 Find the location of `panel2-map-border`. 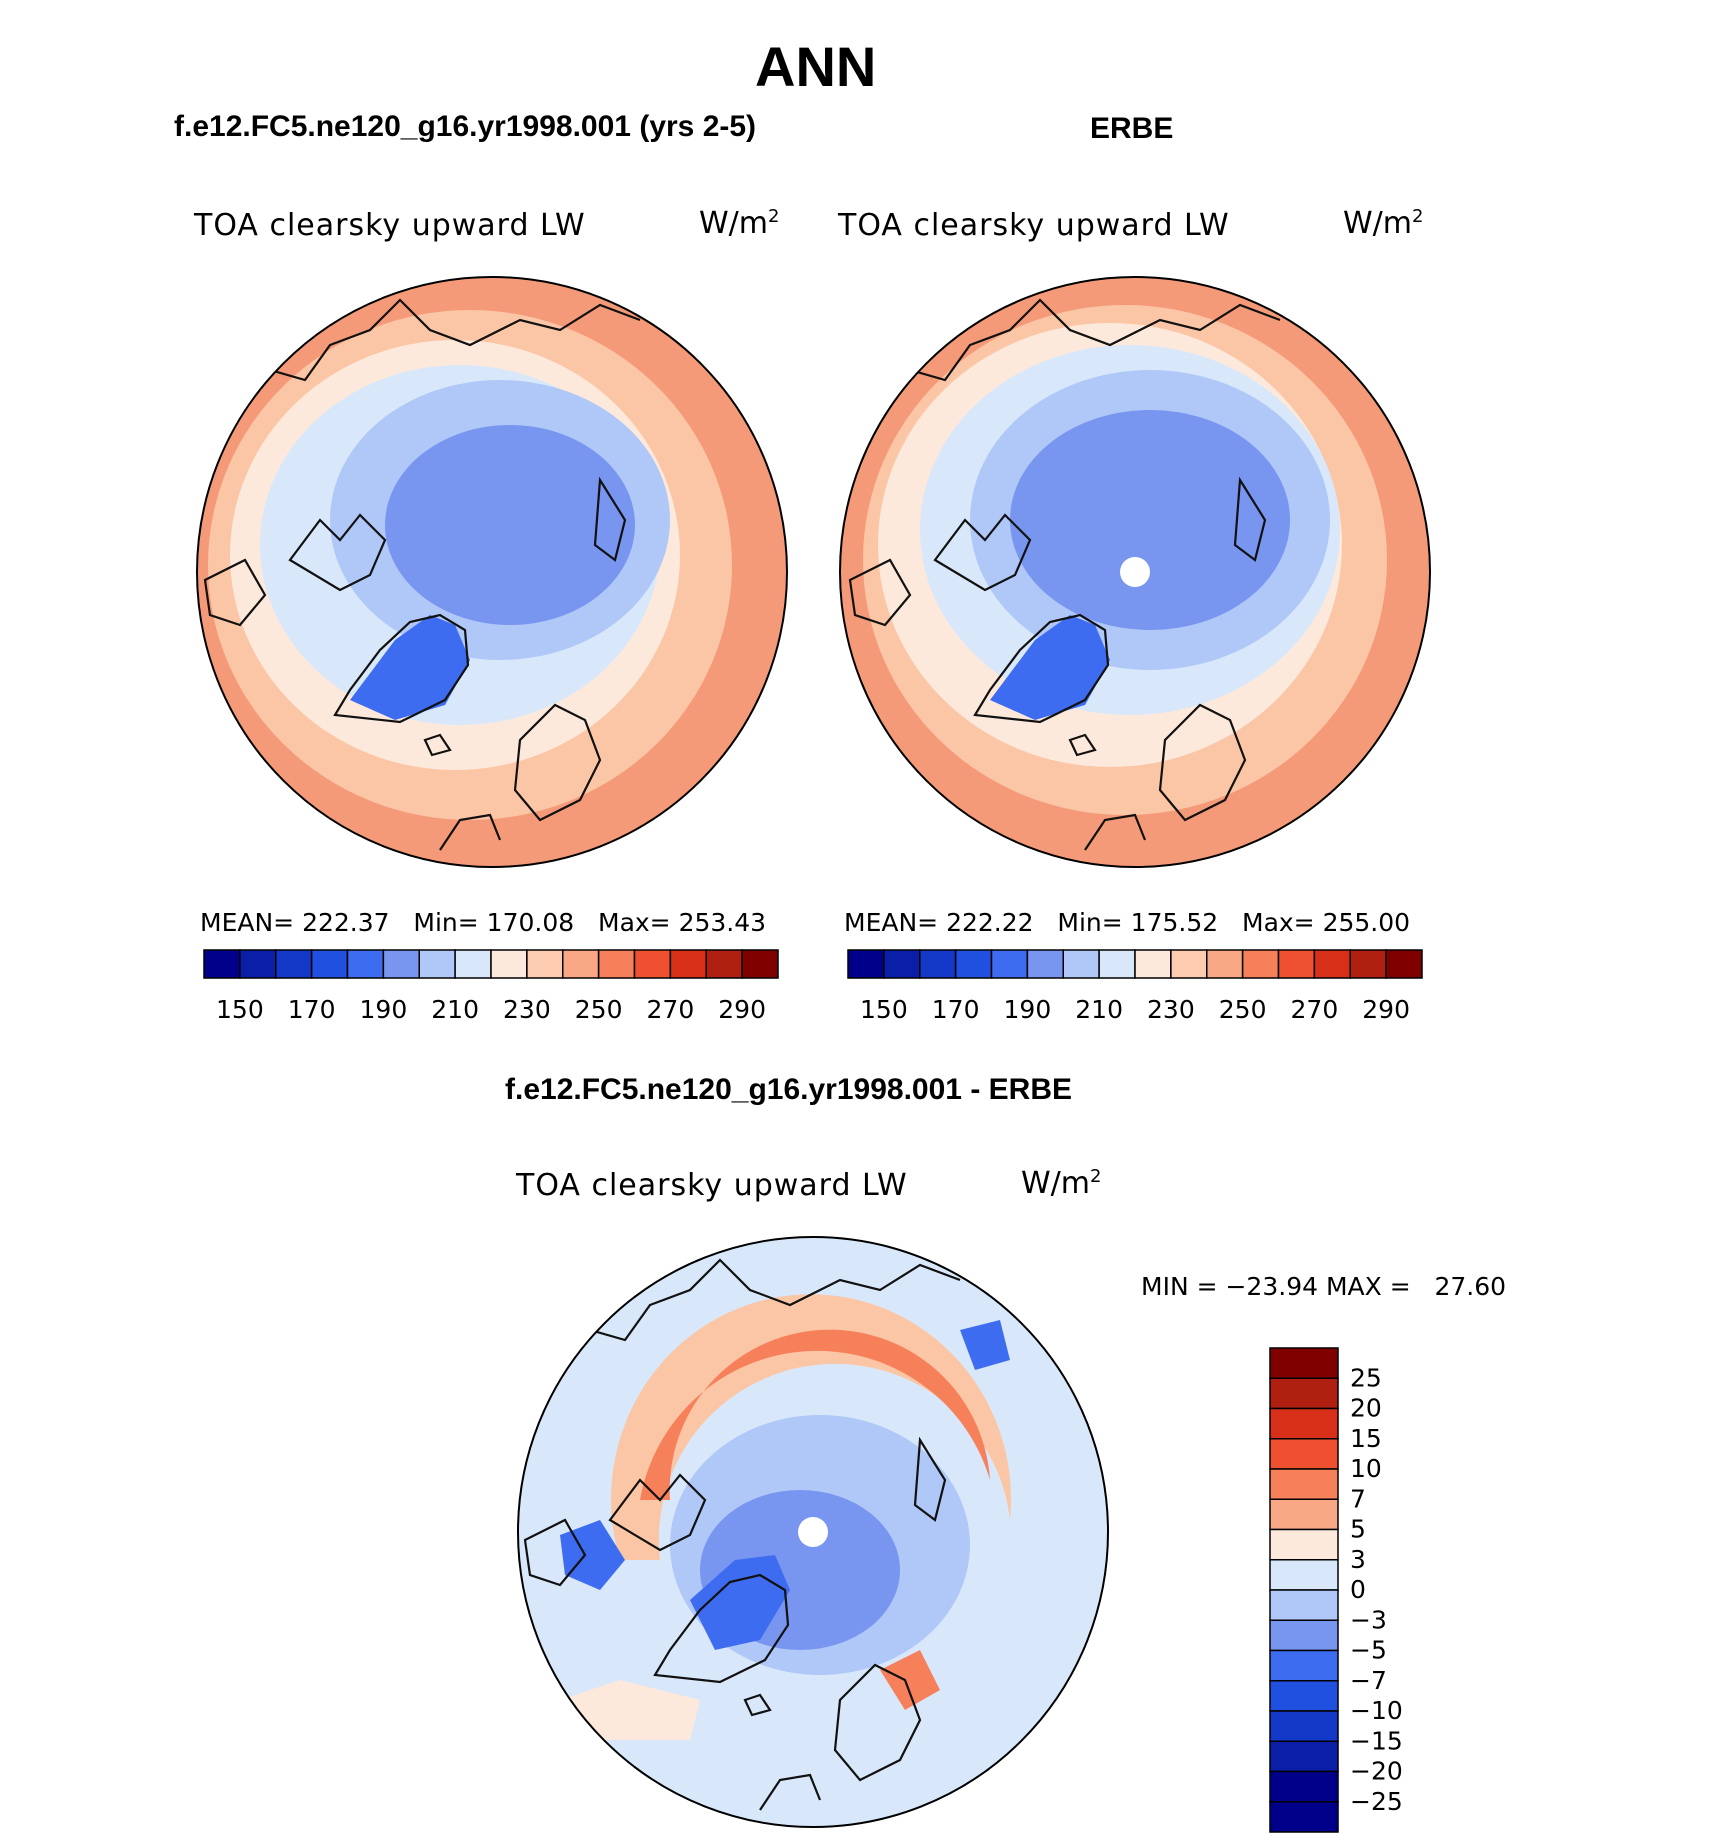

panel2-map-border is located at coordinates (1135, 572).